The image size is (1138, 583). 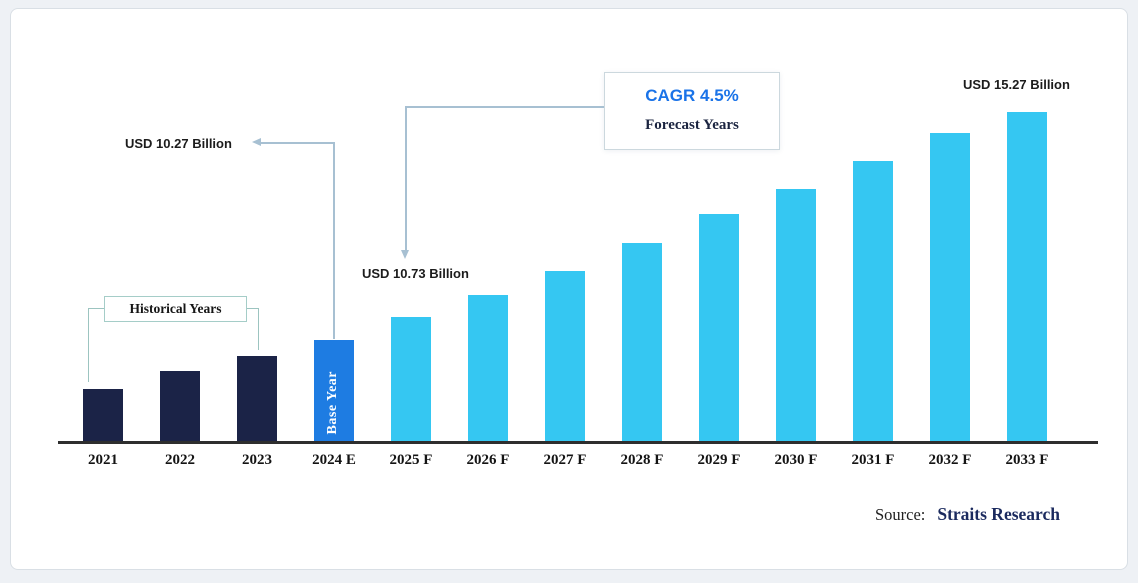 I want to click on x-tick-2027-F: 2027 F, so click(x=565, y=460).